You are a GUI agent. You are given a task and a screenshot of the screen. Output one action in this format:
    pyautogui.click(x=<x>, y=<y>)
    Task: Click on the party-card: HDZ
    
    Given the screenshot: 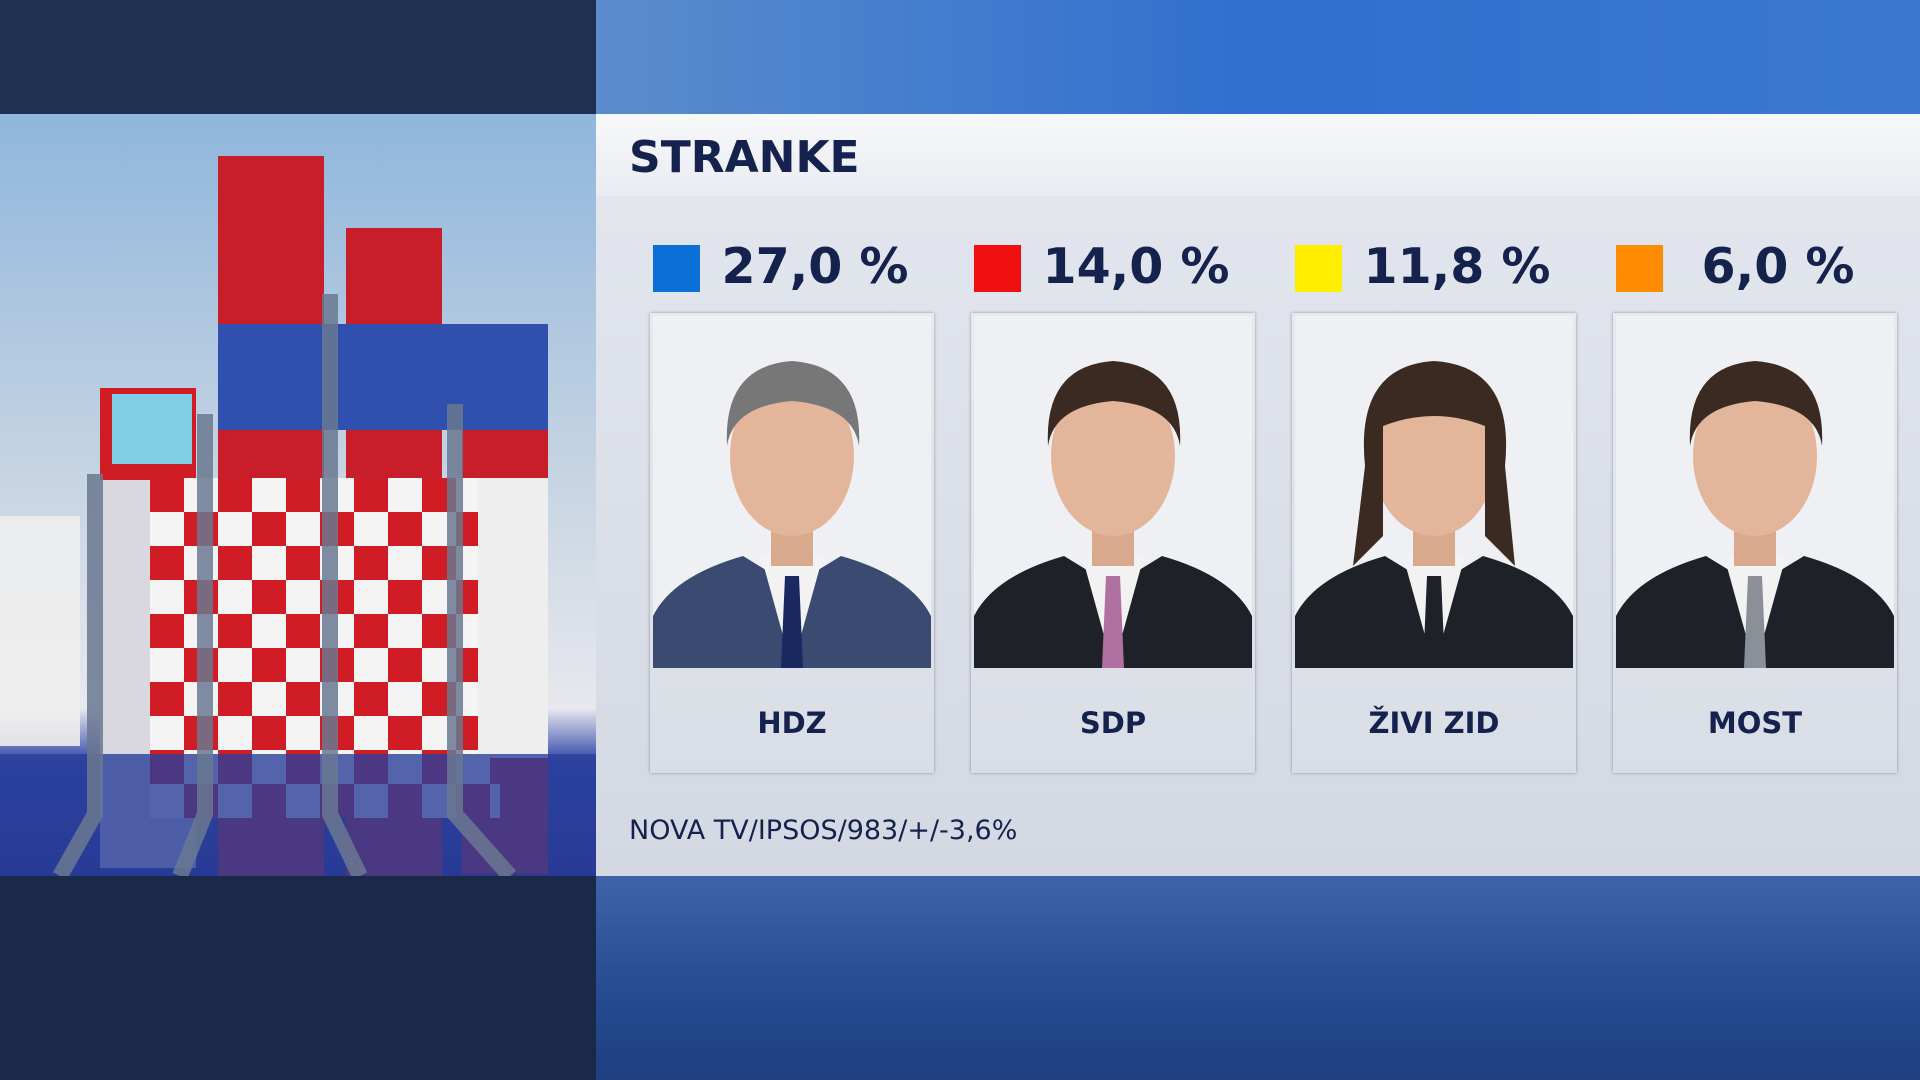 What is the action you would take?
    pyautogui.click(x=792, y=543)
    